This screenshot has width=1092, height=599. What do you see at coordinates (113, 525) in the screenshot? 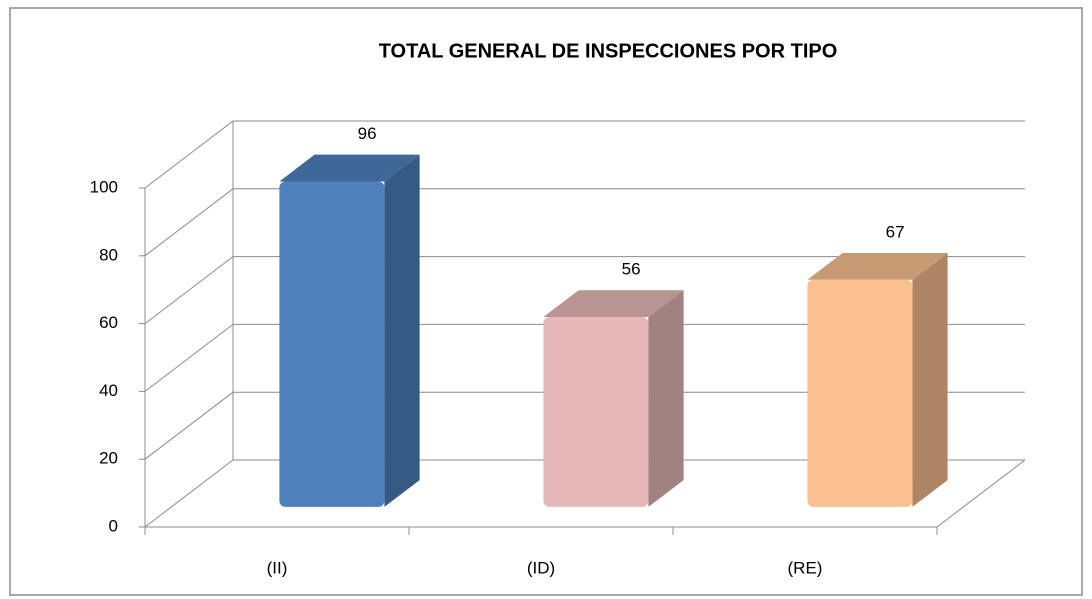
I see `y-tick-label: 0` at bounding box center [113, 525].